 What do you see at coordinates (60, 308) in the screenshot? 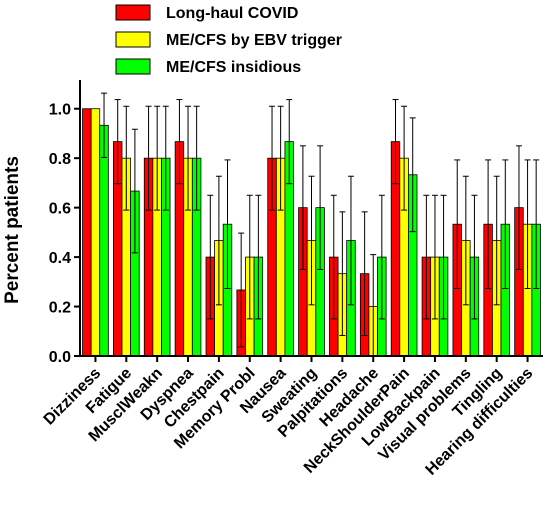
I see `y-tick-label: 0.2` at bounding box center [60, 308].